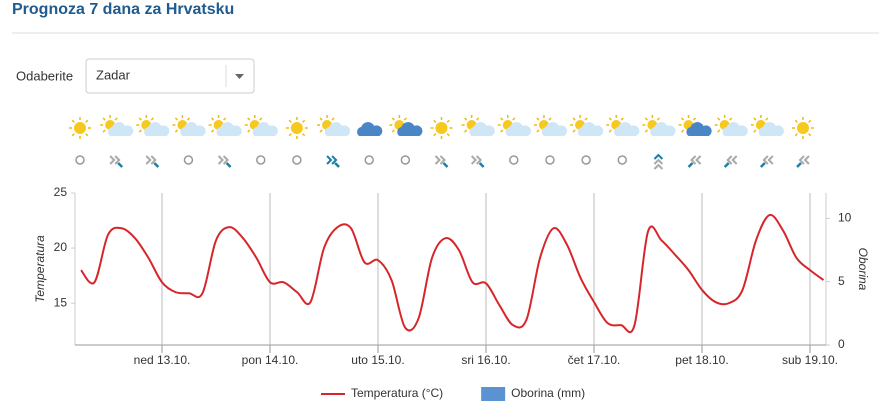  What do you see at coordinates (397, 393) in the screenshot?
I see `legend-label: Temperatura (°C)` at bounding box center [397, 393].